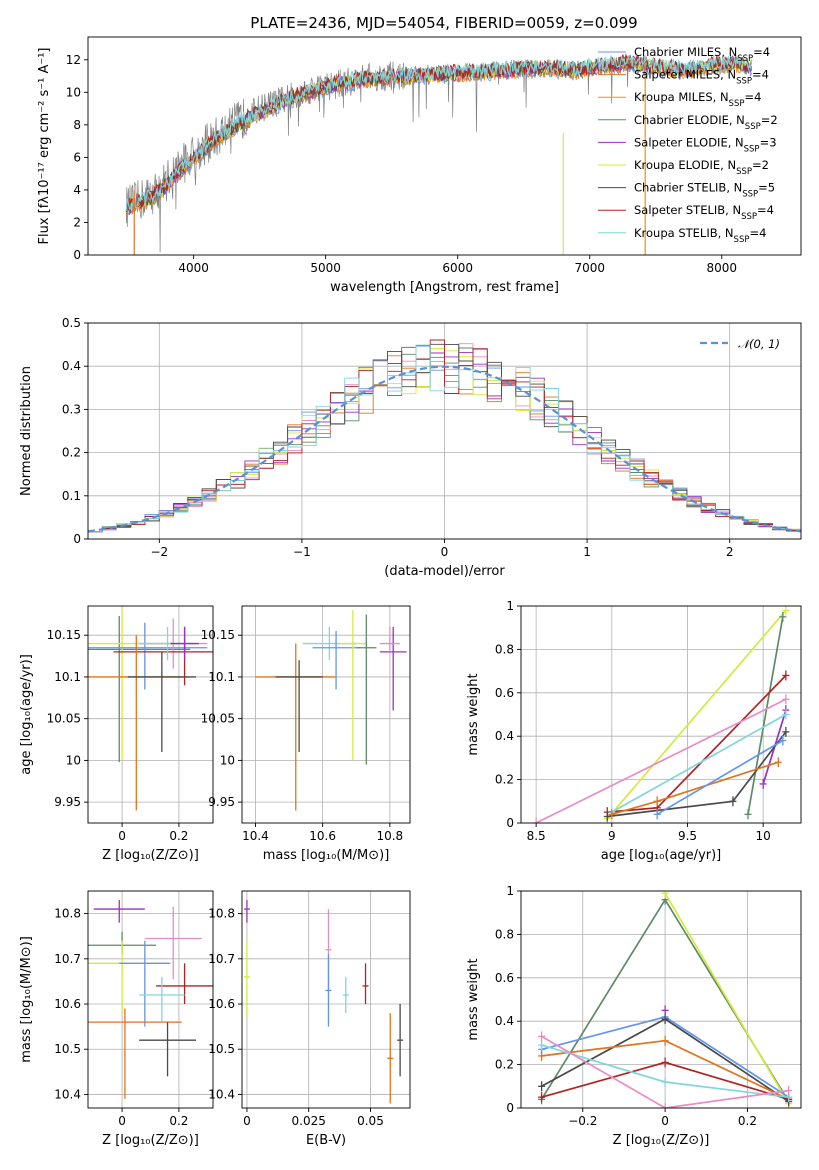 The width and height of the screenshot is (819, 1170). Describe the element at coordinates (763, 836) in the screenshot. I see `x-tick-label: 10` at that location.